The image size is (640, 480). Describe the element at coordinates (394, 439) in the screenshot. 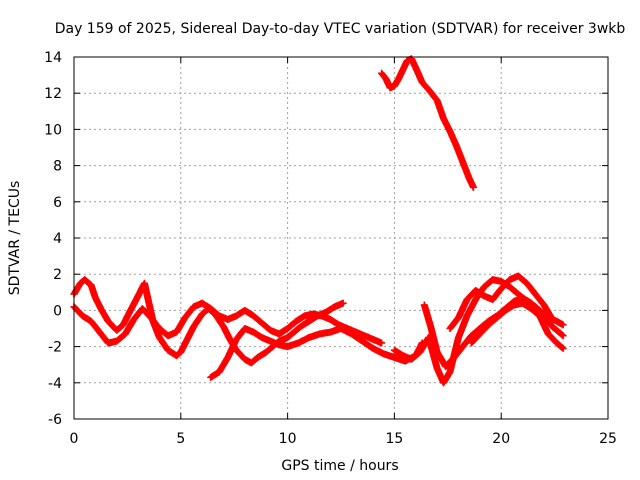

I see `x-tick-label: 15` at that location.